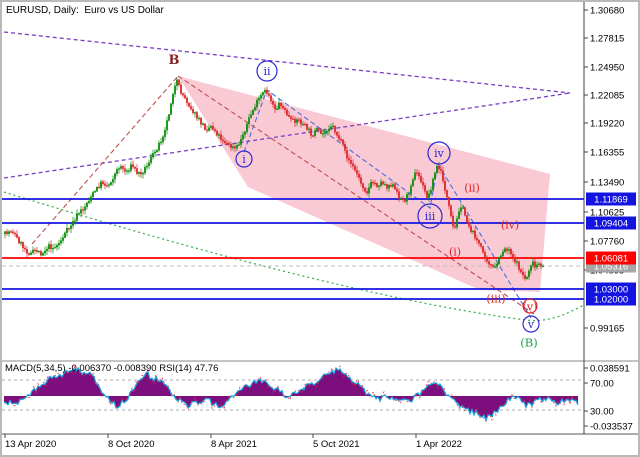 This screenshot has height=457, width=640. Describe the element at coordinates (610, 369) in the screenshot. I see `axis-tick-label: 0.038591` at that location.